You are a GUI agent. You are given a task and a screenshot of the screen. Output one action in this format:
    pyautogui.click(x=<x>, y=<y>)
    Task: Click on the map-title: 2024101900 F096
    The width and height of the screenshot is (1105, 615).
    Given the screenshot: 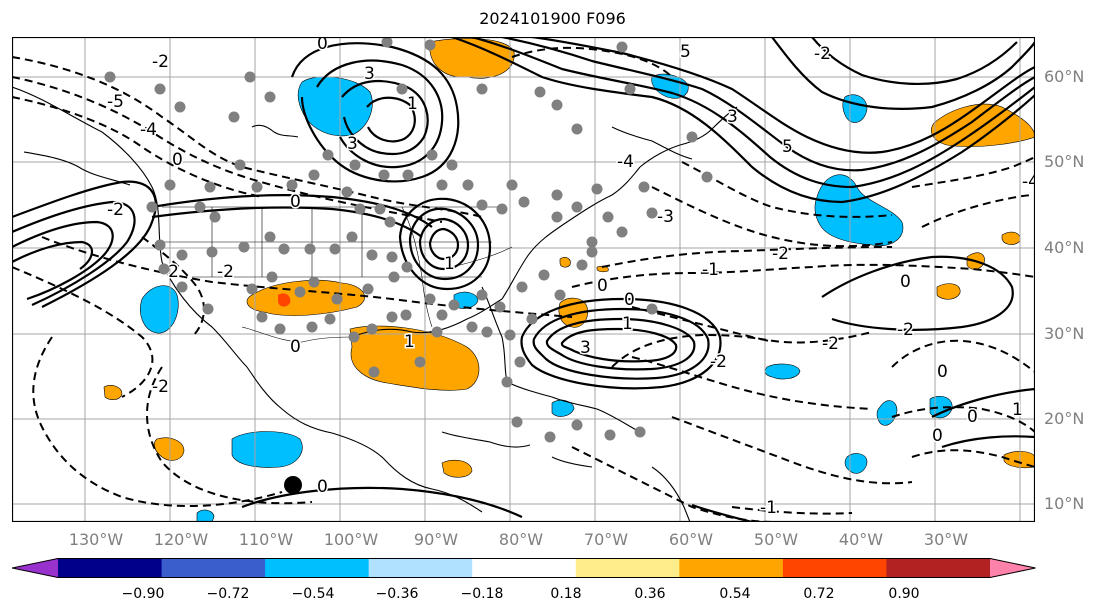 What is the action you would take?
    pyautogui.click(x=552, y=18)
    